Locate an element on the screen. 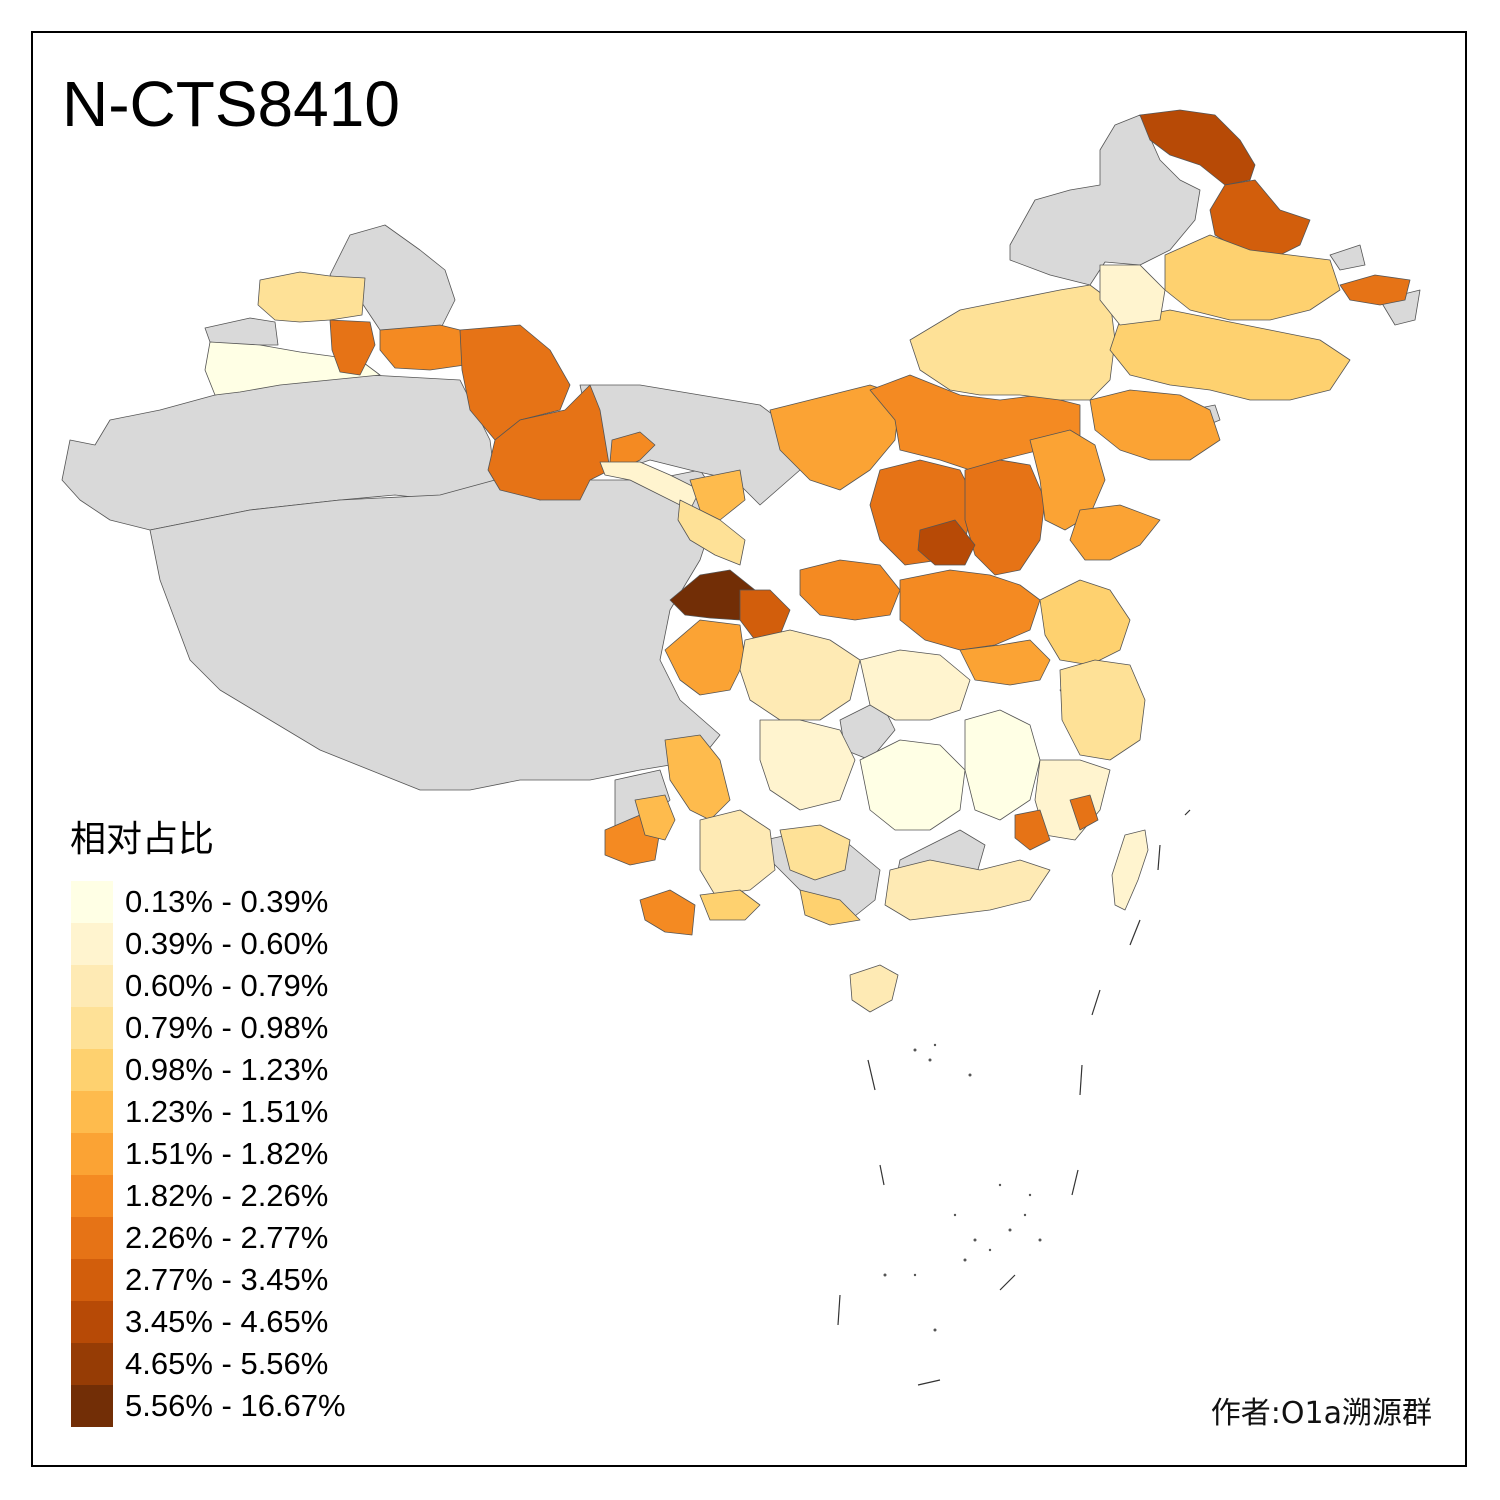 The image size is (1500, 1500). legend-label: 2.26% - 2.77% is located at coordinates (227, 1238).